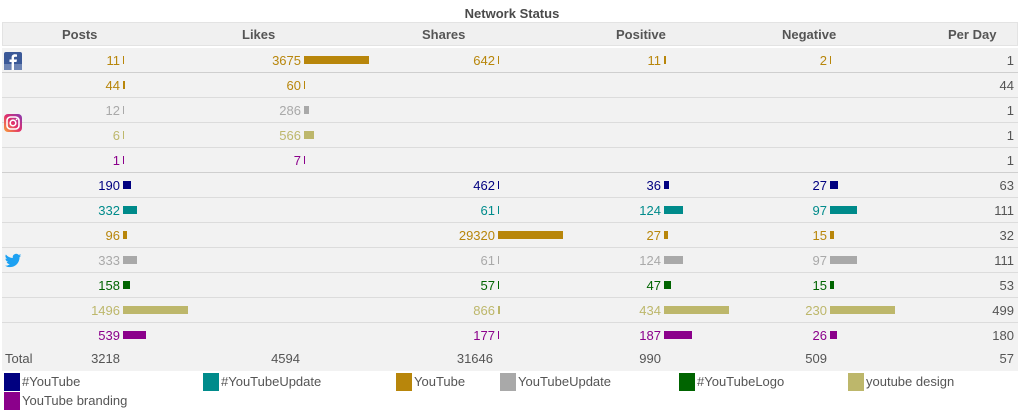  I want to click on cell-posts: 158, so click(109, 285).